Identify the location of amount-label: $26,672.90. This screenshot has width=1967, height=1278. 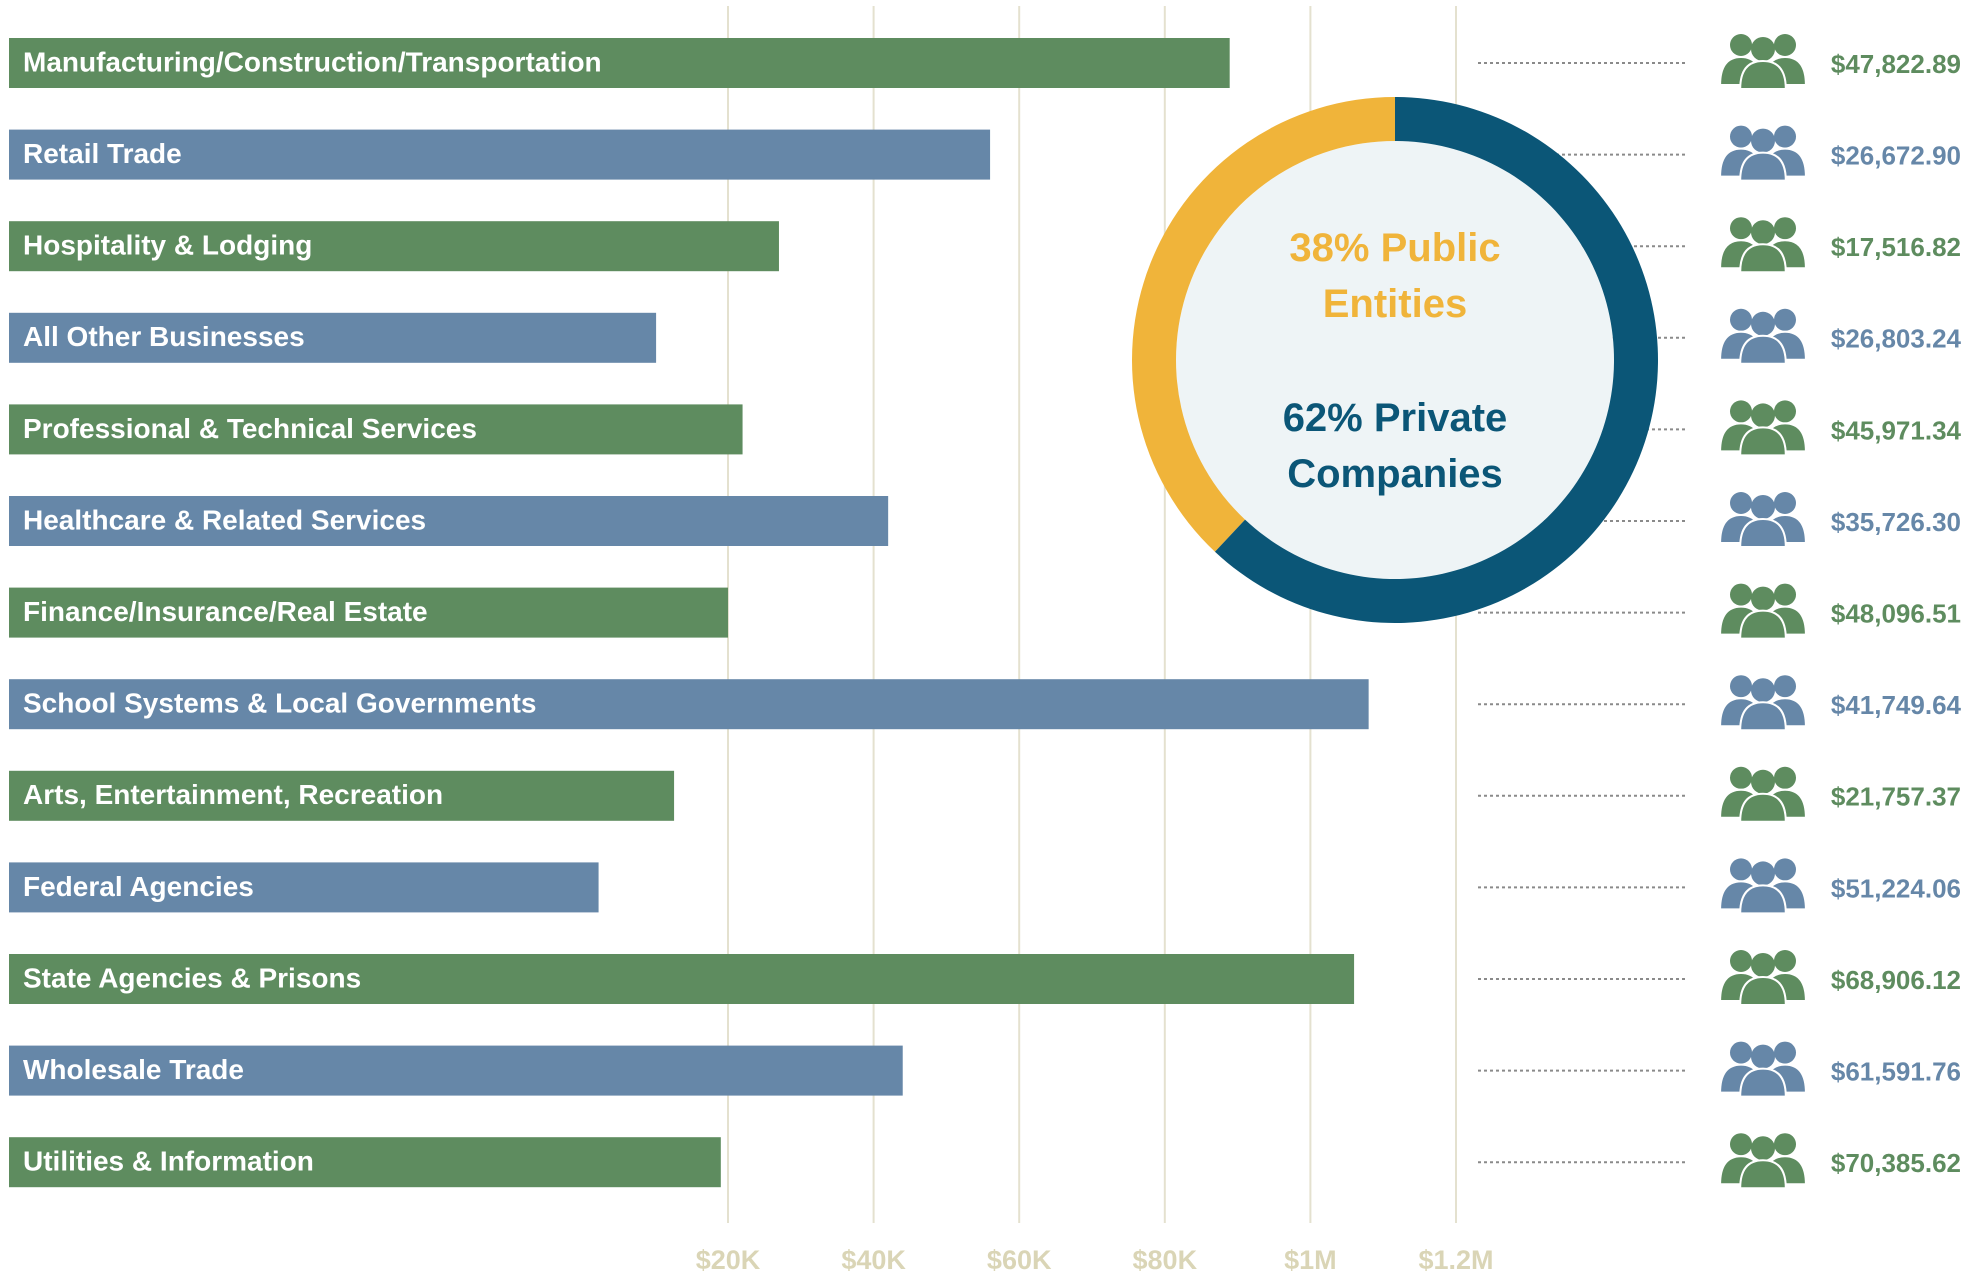
(1896, 155).